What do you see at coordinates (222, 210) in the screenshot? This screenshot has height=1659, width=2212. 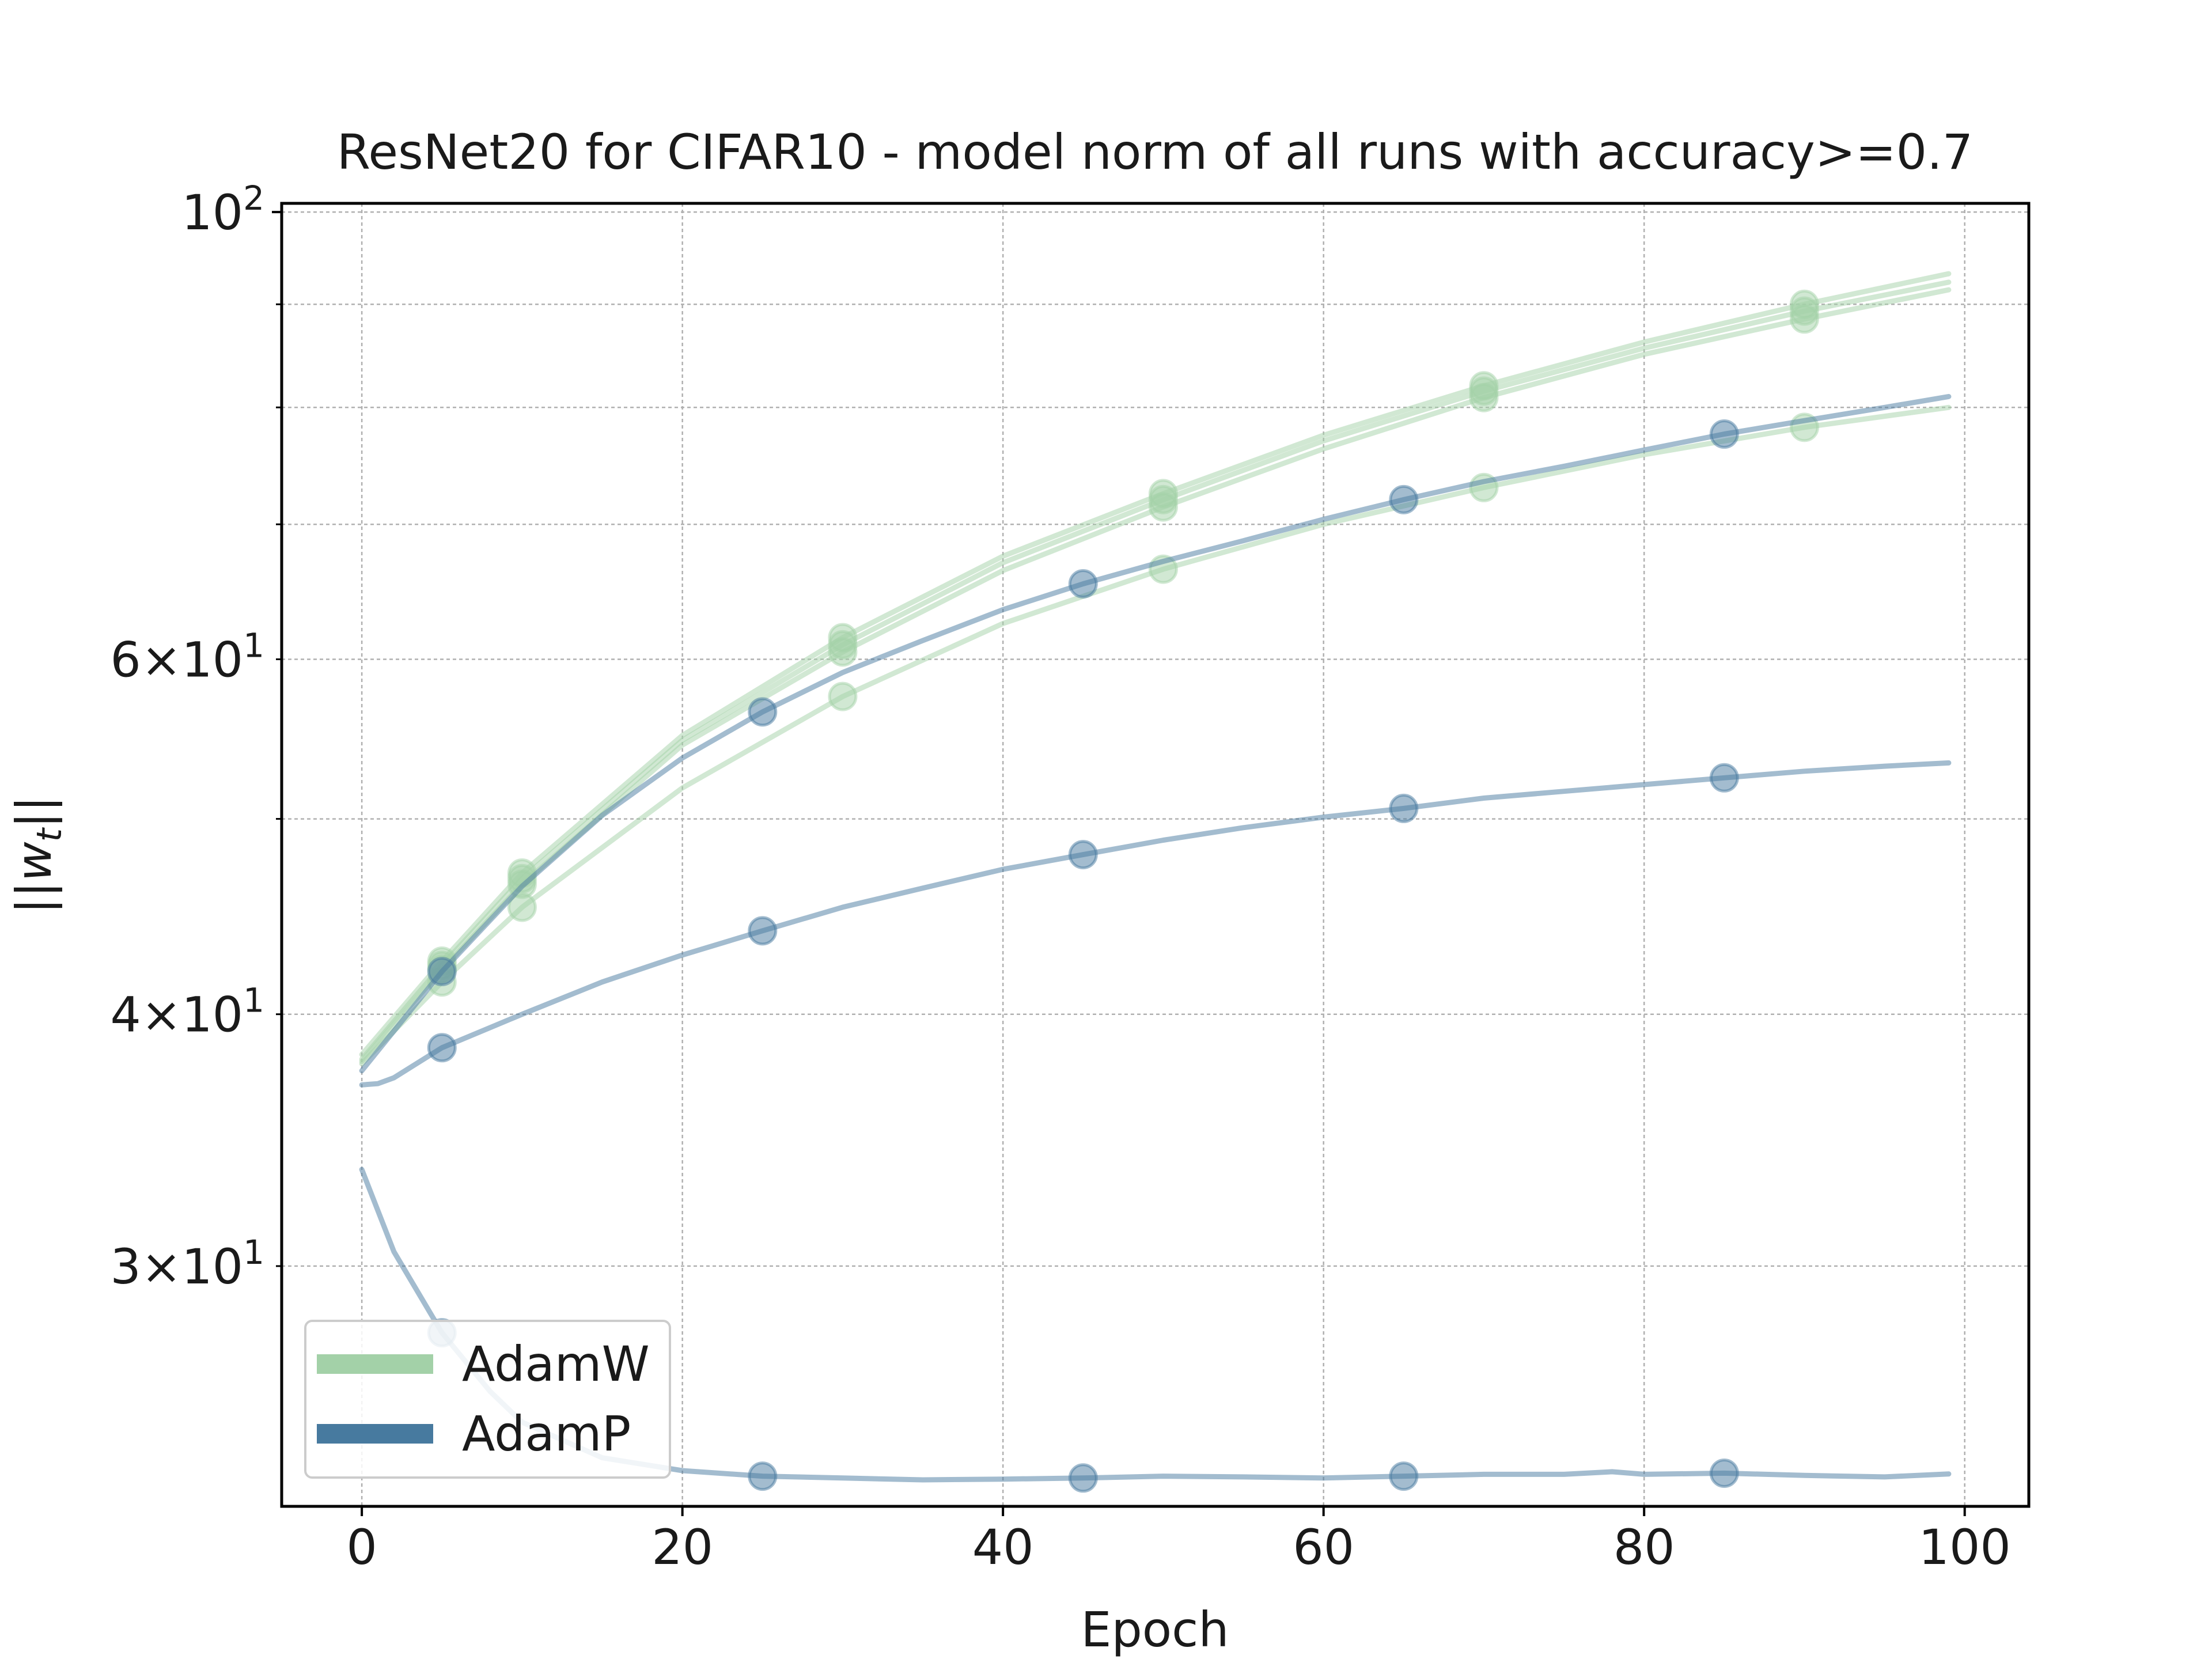 I see `y-tick-label: 102` at bounding box center [222, 210].